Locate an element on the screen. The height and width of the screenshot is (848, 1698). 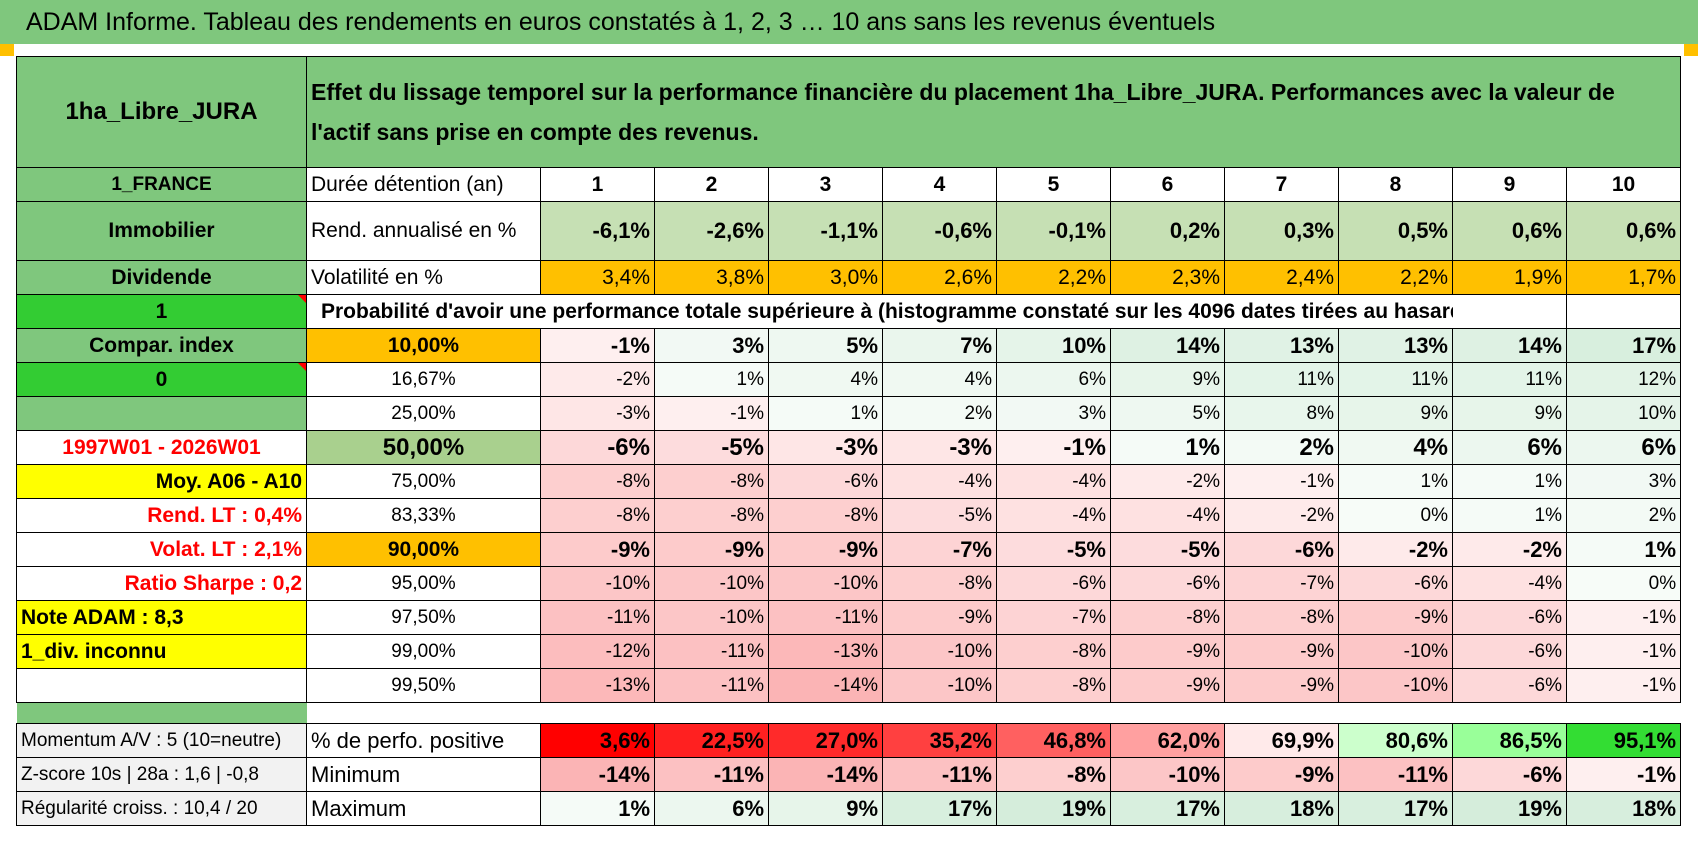
corner-marker-left is located at coordinates (7, 50).